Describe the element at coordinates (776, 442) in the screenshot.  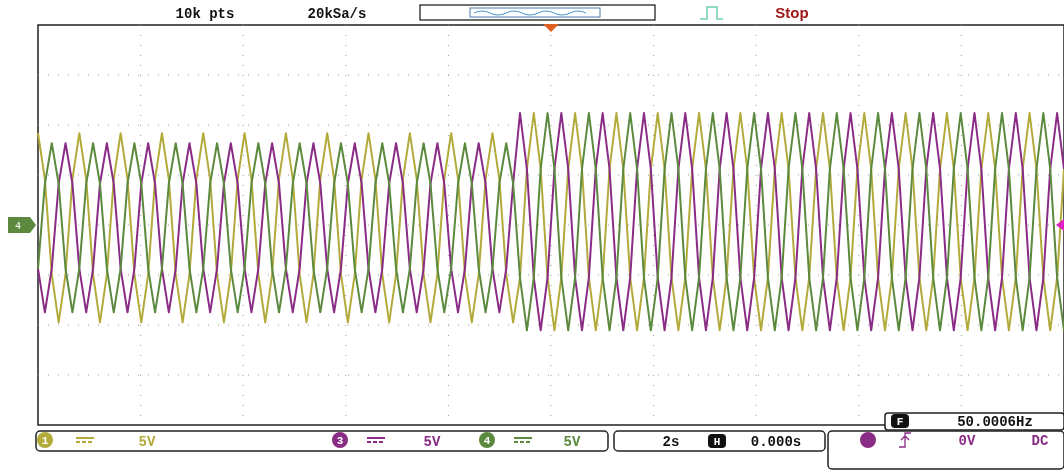
I see `text: 0.000s` at that location.